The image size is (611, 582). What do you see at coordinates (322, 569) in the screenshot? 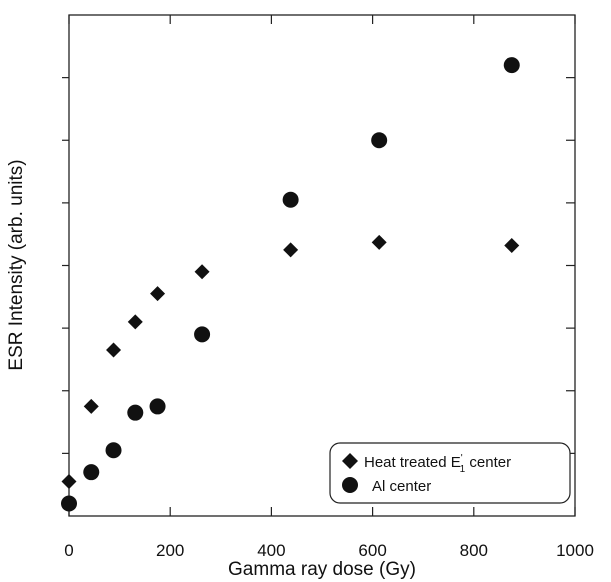
I see `x-axis-title: Gamma ray dose (Gy)` at bounding box center [322, 569].